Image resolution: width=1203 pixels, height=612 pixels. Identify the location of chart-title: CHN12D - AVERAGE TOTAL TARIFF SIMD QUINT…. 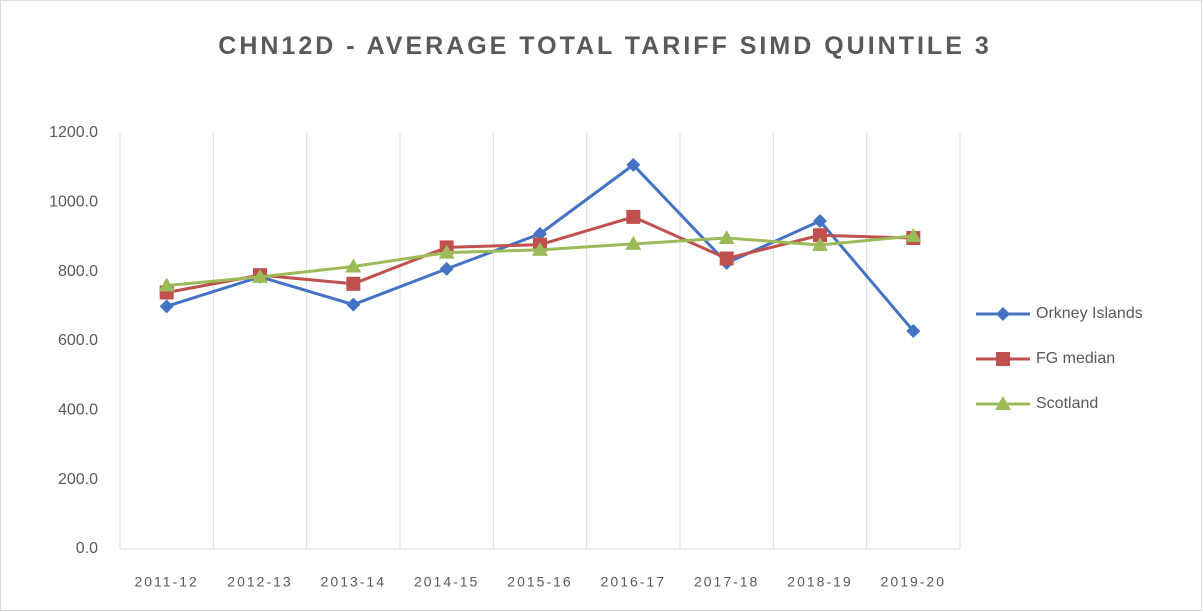
(605, 46).